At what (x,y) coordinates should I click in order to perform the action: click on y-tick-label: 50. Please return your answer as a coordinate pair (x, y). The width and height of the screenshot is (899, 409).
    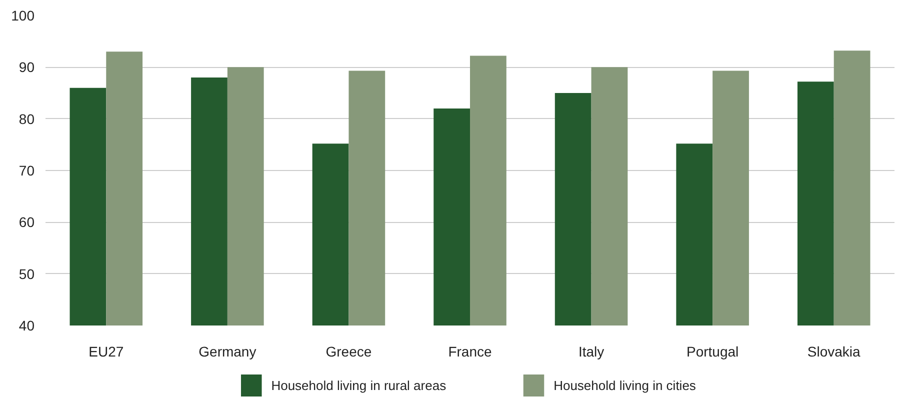
    Looking at the image, I should click on (26, 274).